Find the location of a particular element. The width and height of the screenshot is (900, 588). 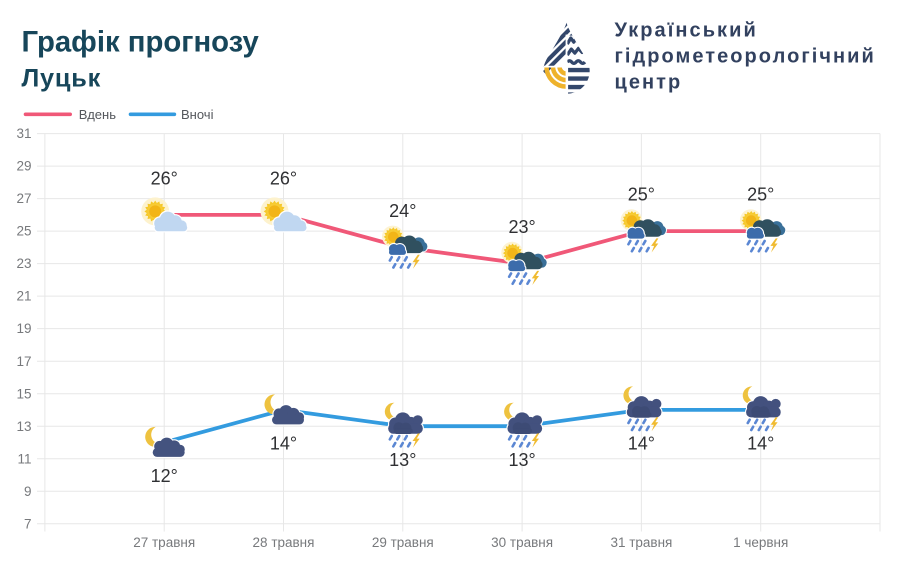

svg-text: 25 is located at coordinates (23, 231).